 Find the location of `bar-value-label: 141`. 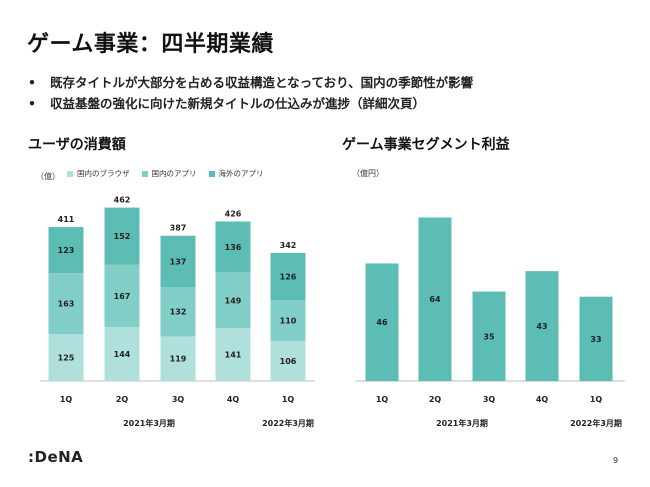

bar-value-label: 141 is located at coordinates (233, 355).